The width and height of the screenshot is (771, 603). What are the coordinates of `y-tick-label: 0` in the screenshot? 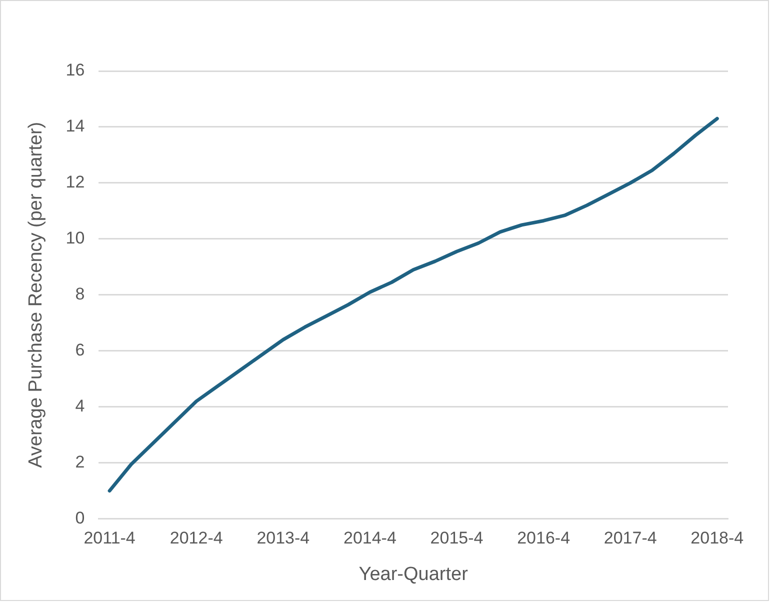 It's located at (80, 518).